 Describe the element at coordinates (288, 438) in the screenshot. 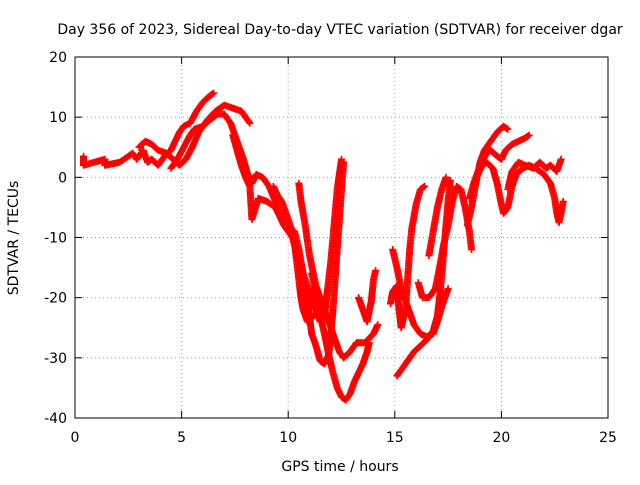

I see `x-tick-label: 10` at that location.